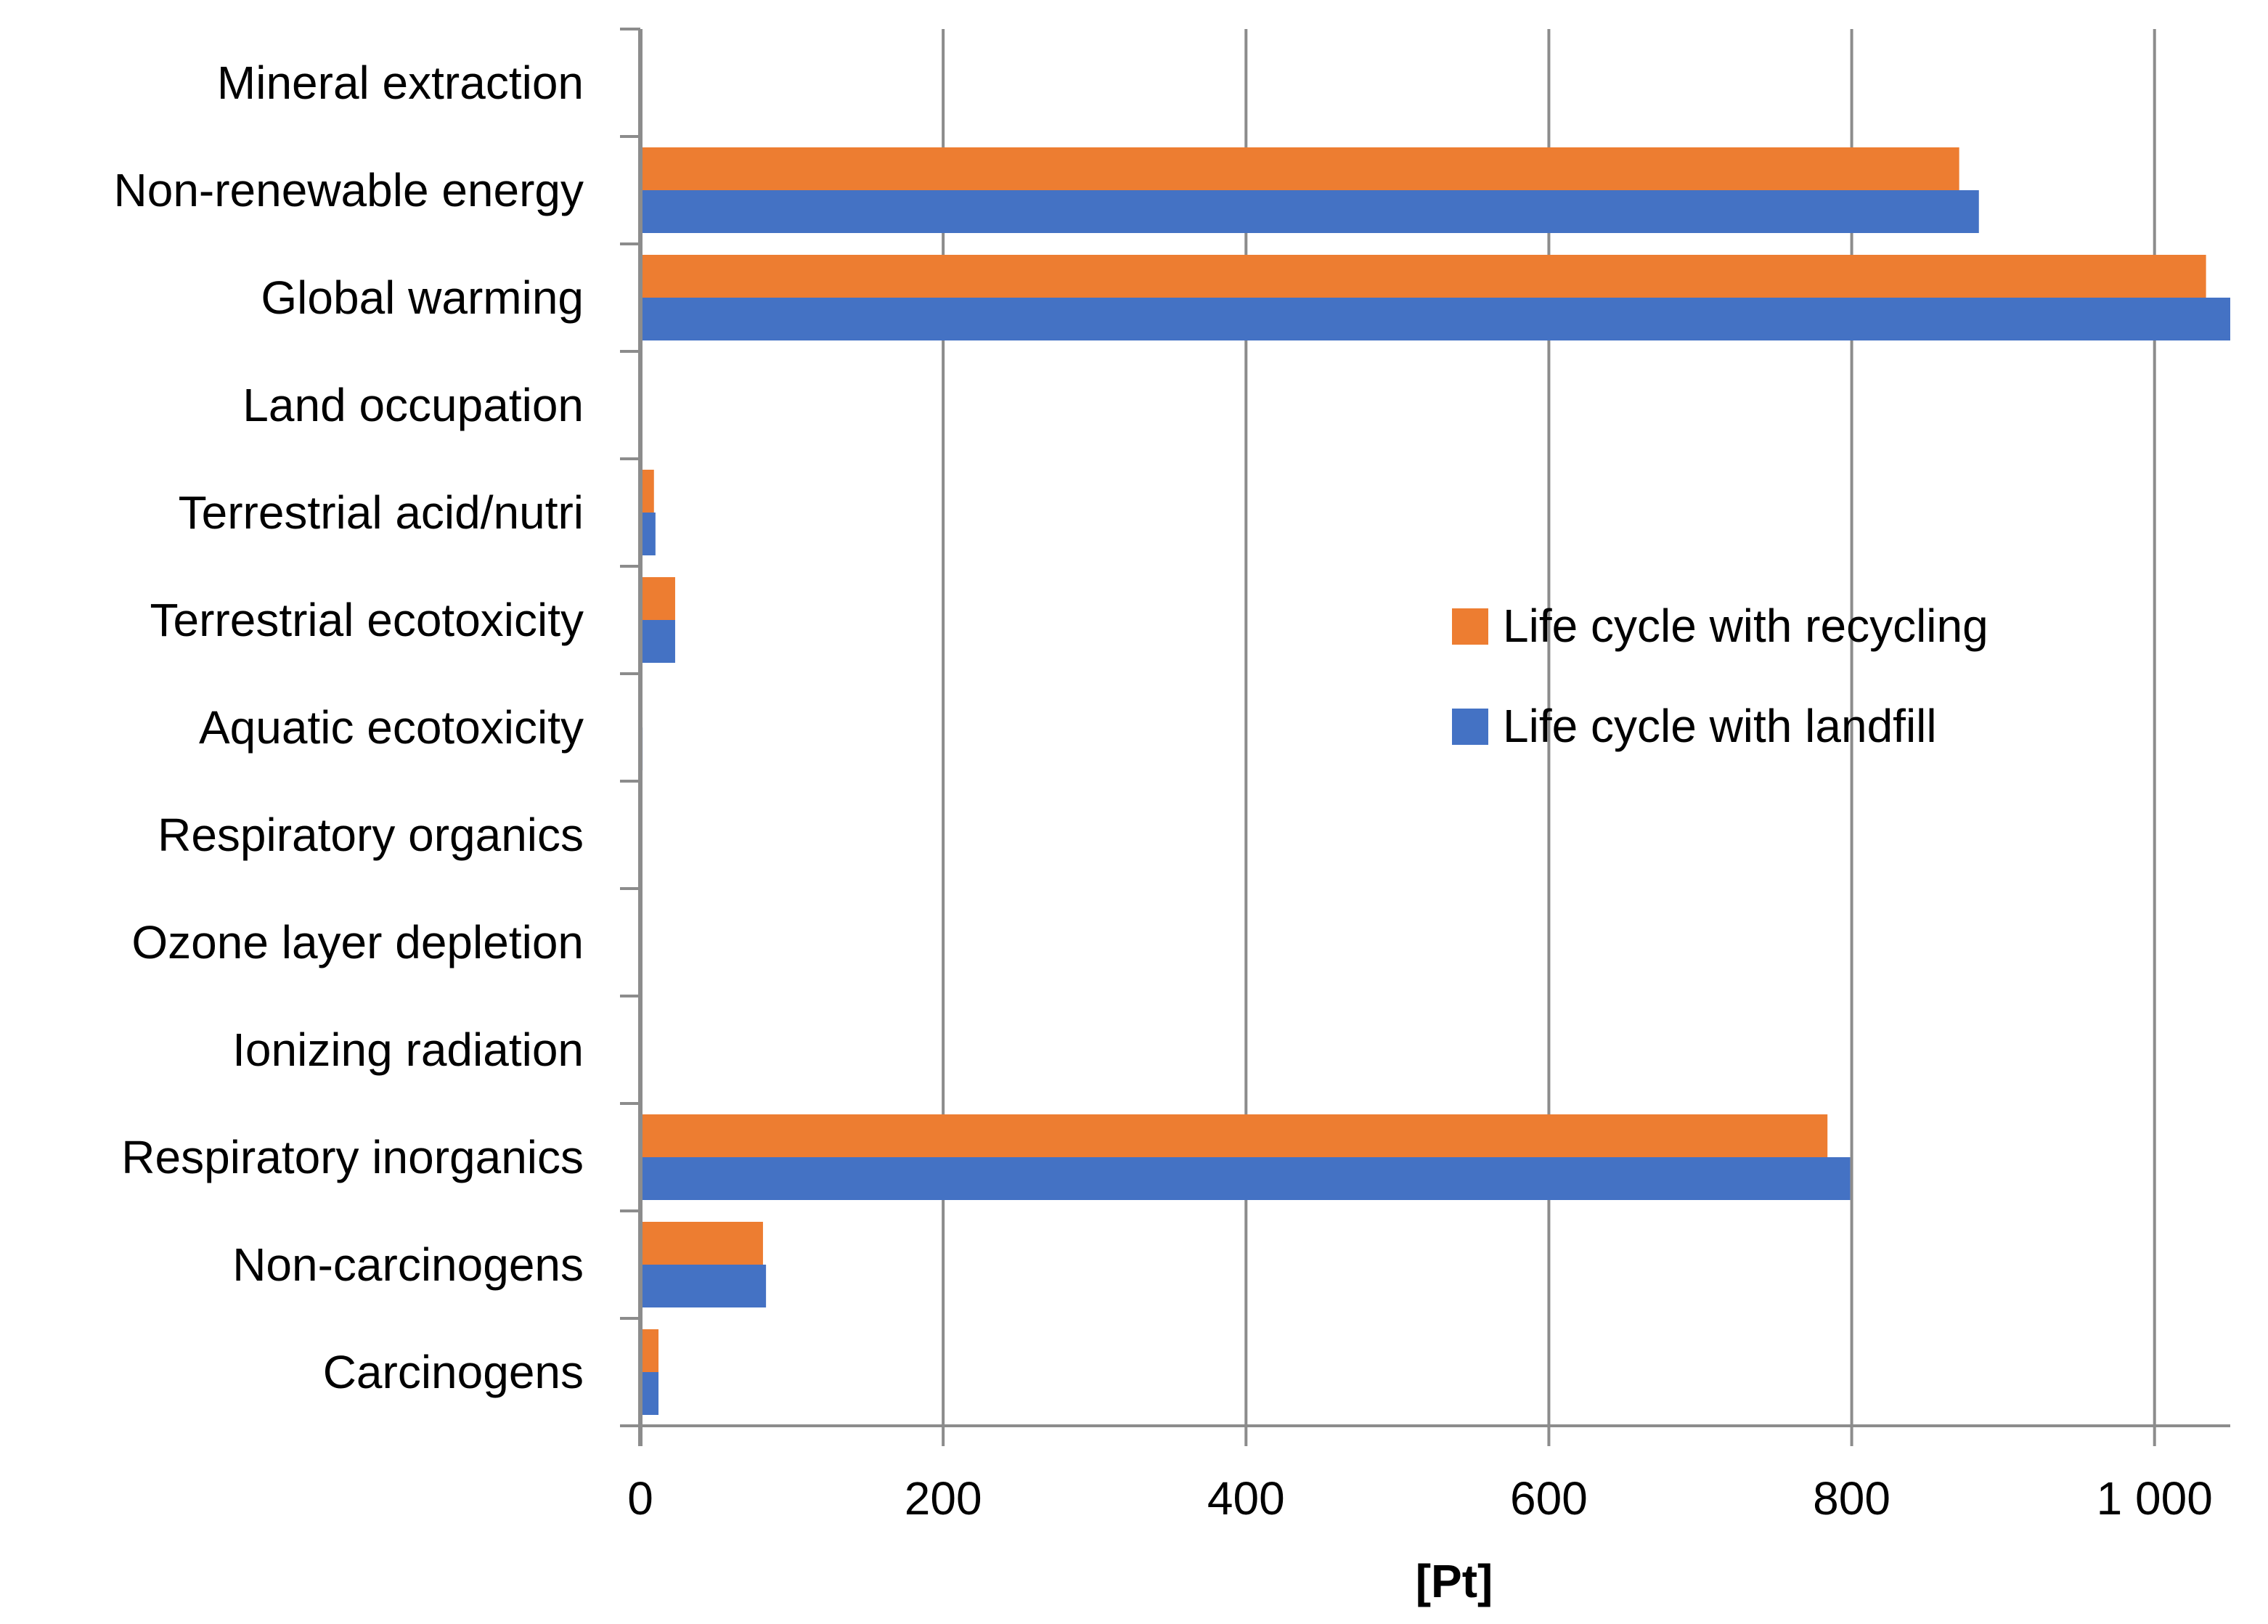 The width and height of the screenshot is (2268, 1624). What do you see at coordinates (944, 1498) in the screenshot?
I see `x-tick-label: 200` at bounding box center [944, 1498].